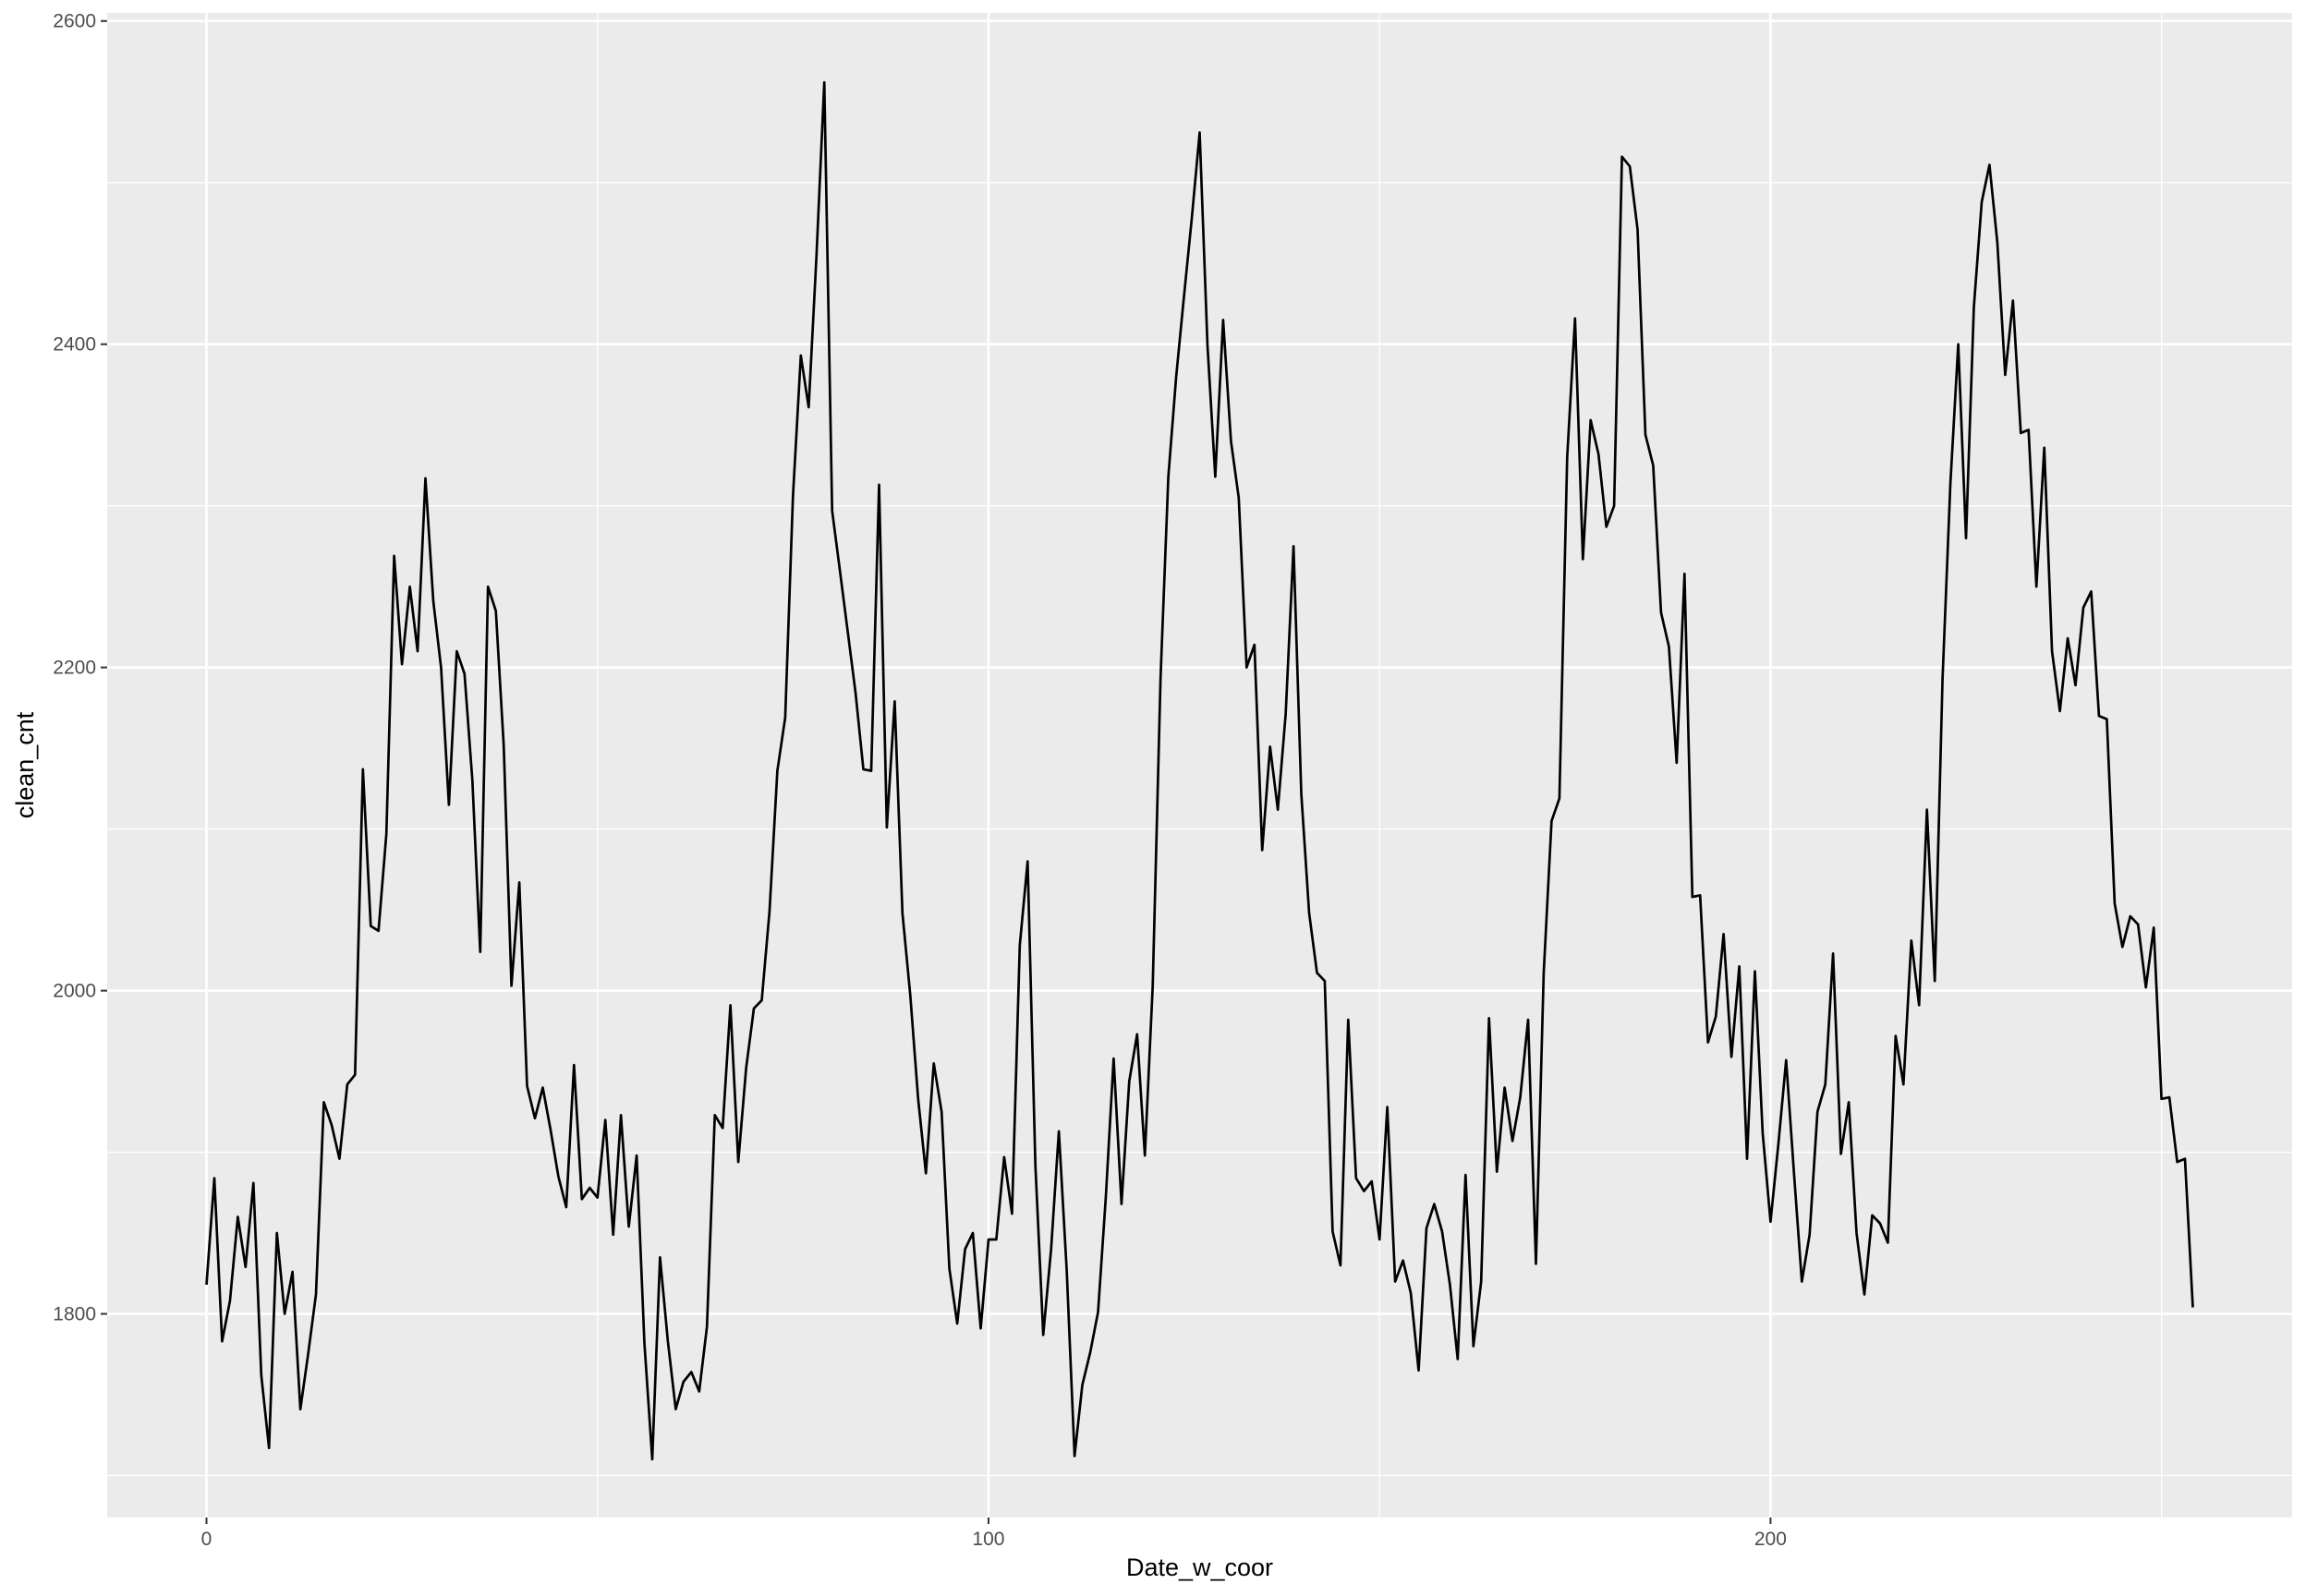 The width and height of the screenshot is (2306, 1596). Describe the element at coordinates (74, 345) in the screenshot. I see `y-tick-label: 2400` at that location.